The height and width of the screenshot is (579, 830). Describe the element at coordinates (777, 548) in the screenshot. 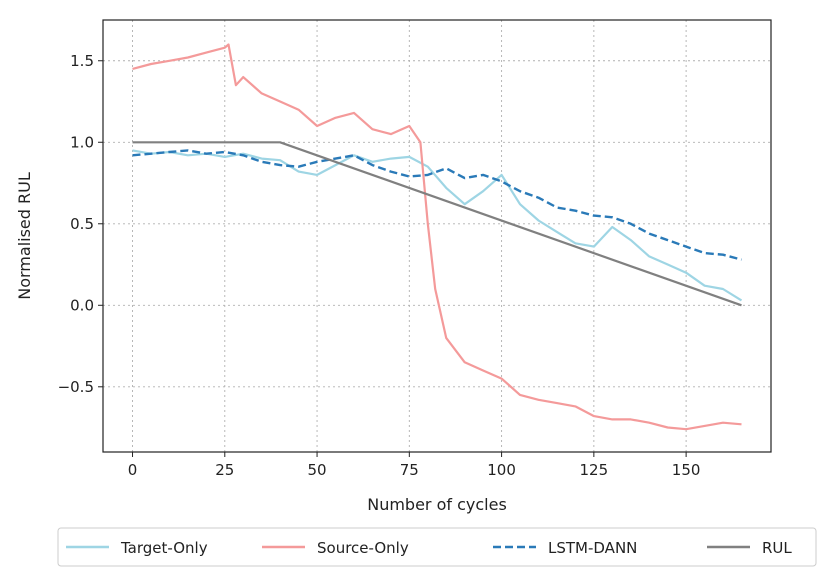

I see `legend-label: RUL` at that location.